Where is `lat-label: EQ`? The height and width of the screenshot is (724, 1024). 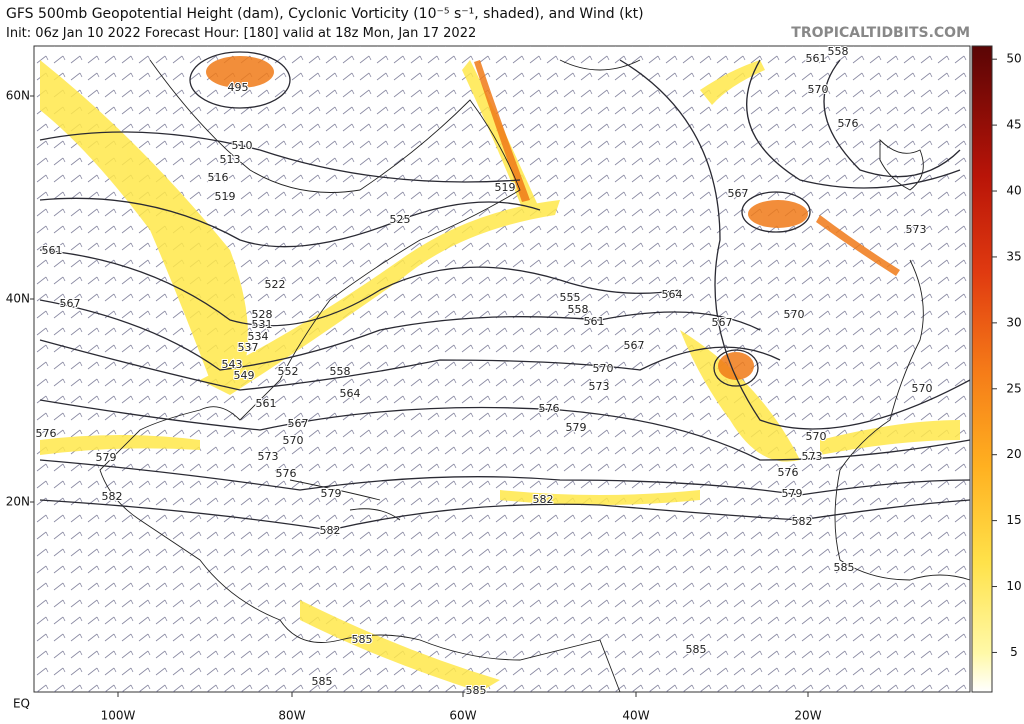
lat-label: EQ is located at coordinates (21, 704).